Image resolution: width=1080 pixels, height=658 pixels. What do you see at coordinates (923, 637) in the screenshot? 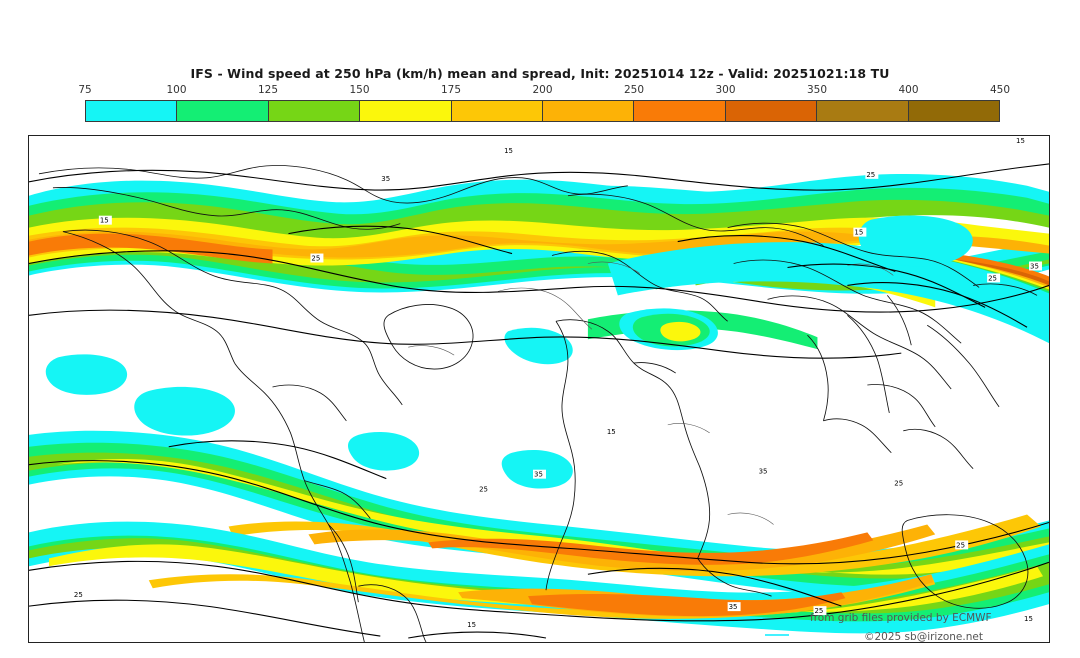
I see `copyright-credit: ©2025 sb@irizone.net` at bounding box center [923, 637].